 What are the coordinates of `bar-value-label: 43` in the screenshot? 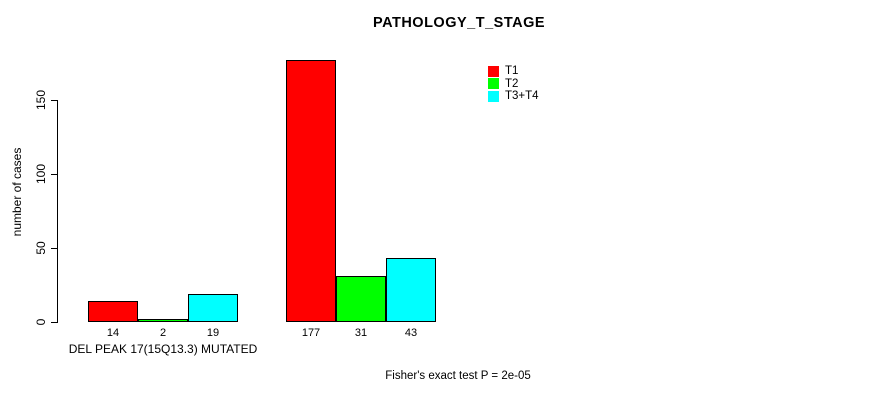 It's located at (411, 333).